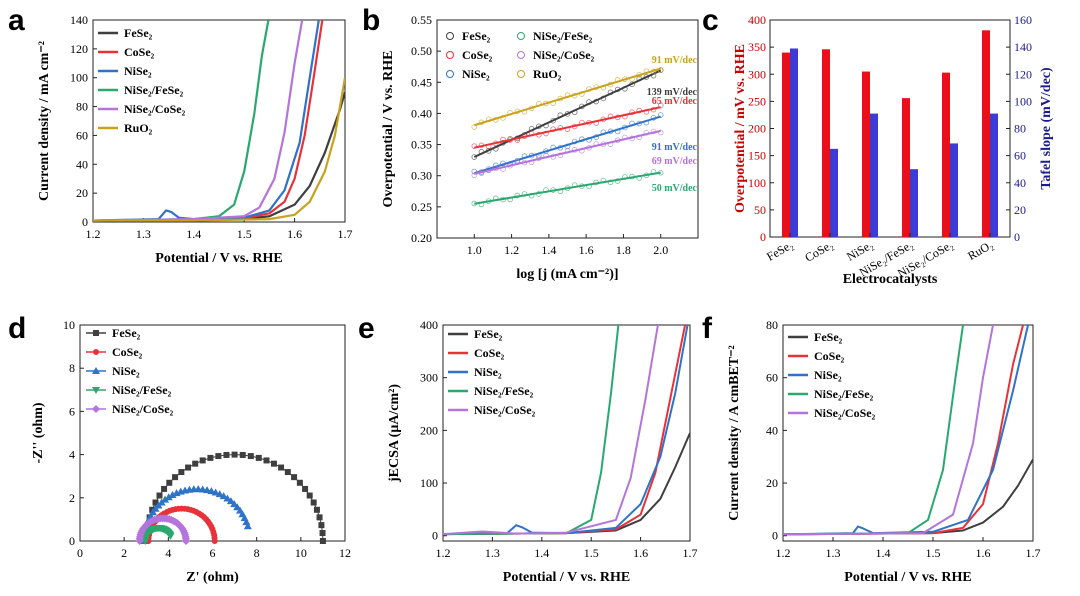  Describe the element at coordinates (244, 234) in the screenshot. I see `x-tick-label: 1.5` at that location.